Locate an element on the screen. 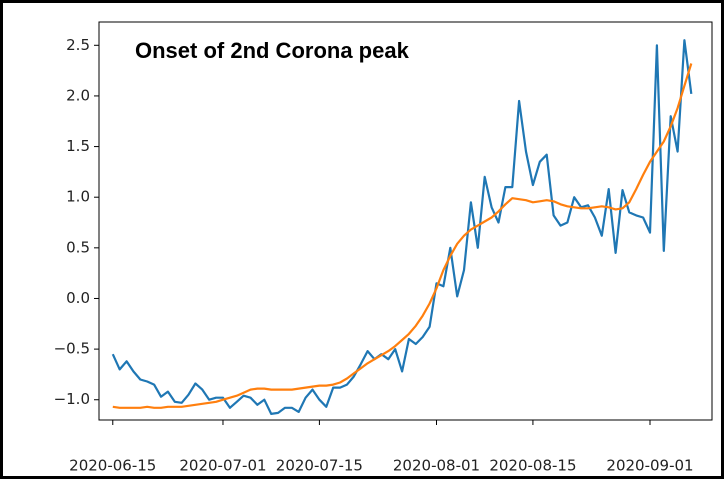 This screenshot has height=479, width=724. y-tick-label: −0.5 is located at coordinates (72, 349).